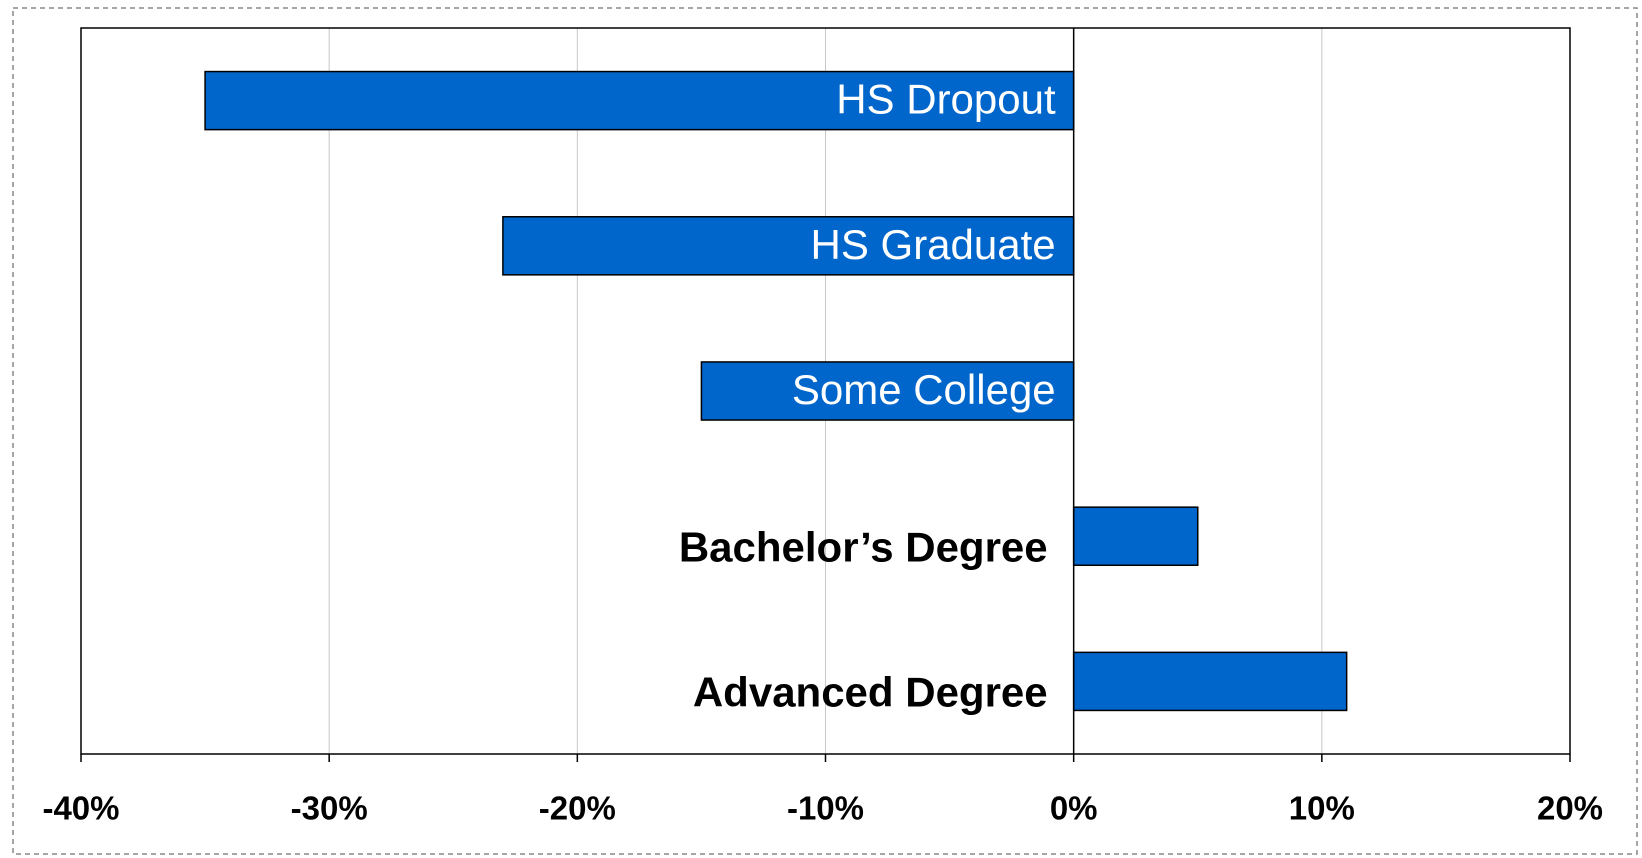  I want to click on x-tick-label: -30%, so click(329, 808).